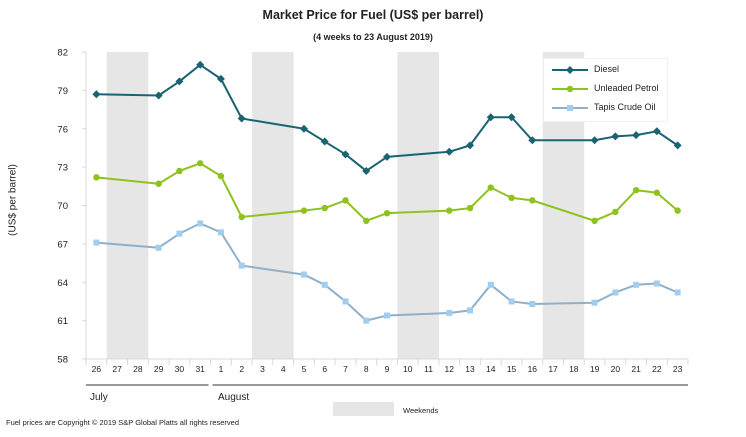 The height and width of the screenshot is (437, 746). I want to click on x-tick-label: 28, so click(138, 369).